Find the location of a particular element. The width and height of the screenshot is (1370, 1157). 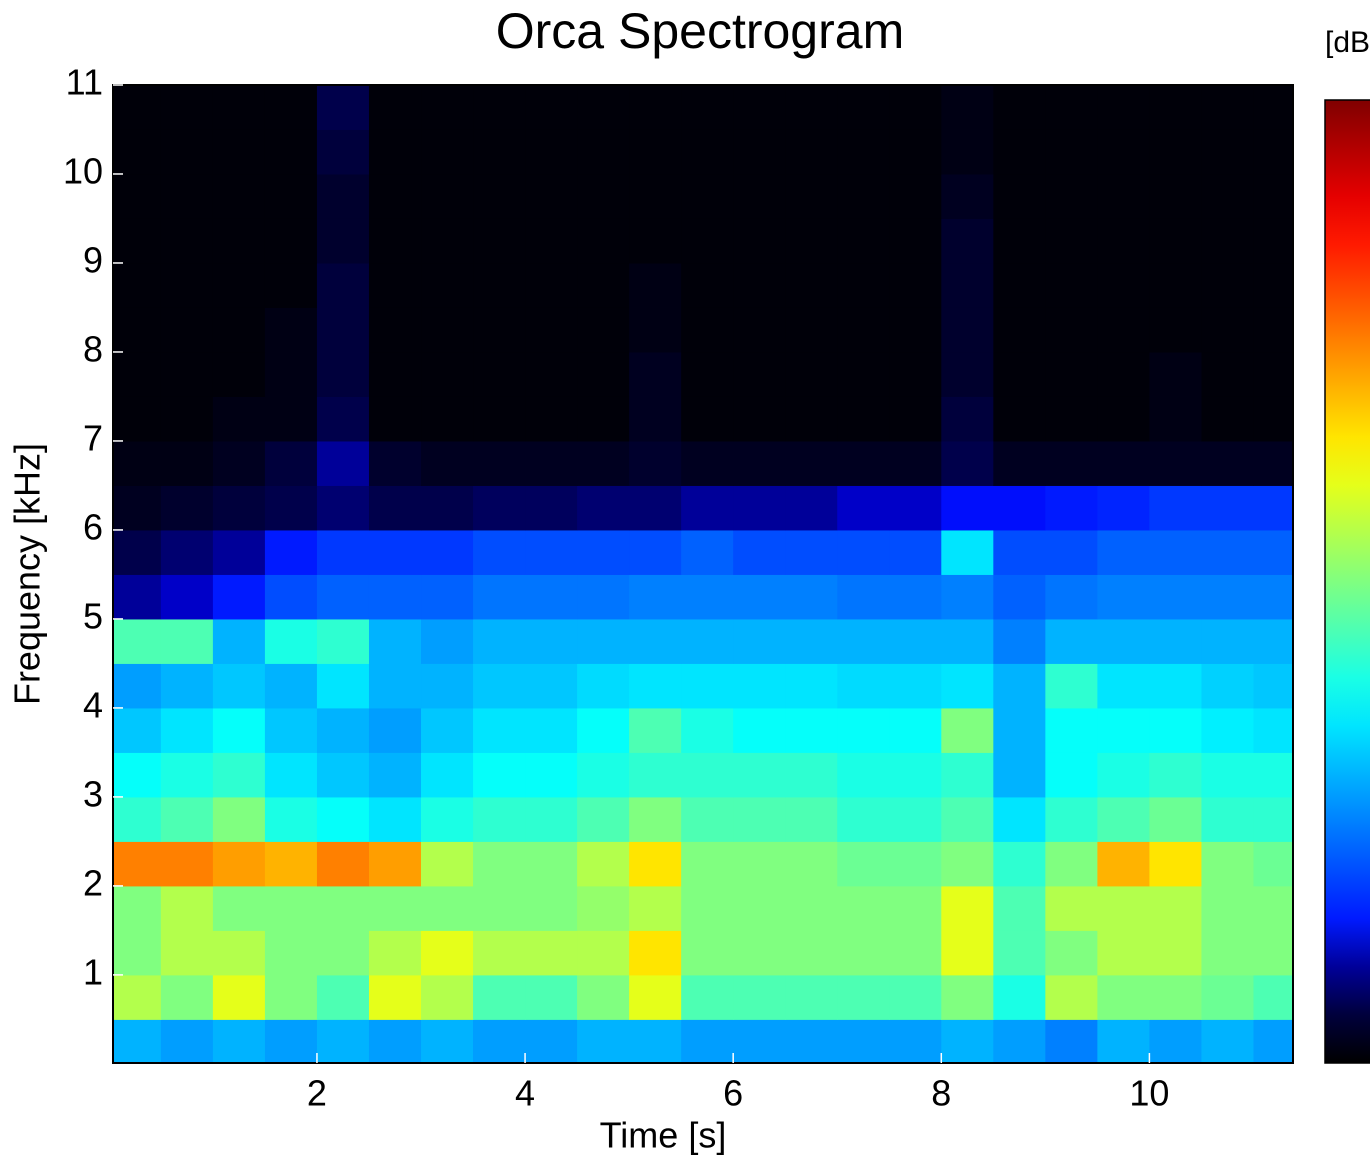

y-tick-label: 10 is located at coordinates (83, 171).